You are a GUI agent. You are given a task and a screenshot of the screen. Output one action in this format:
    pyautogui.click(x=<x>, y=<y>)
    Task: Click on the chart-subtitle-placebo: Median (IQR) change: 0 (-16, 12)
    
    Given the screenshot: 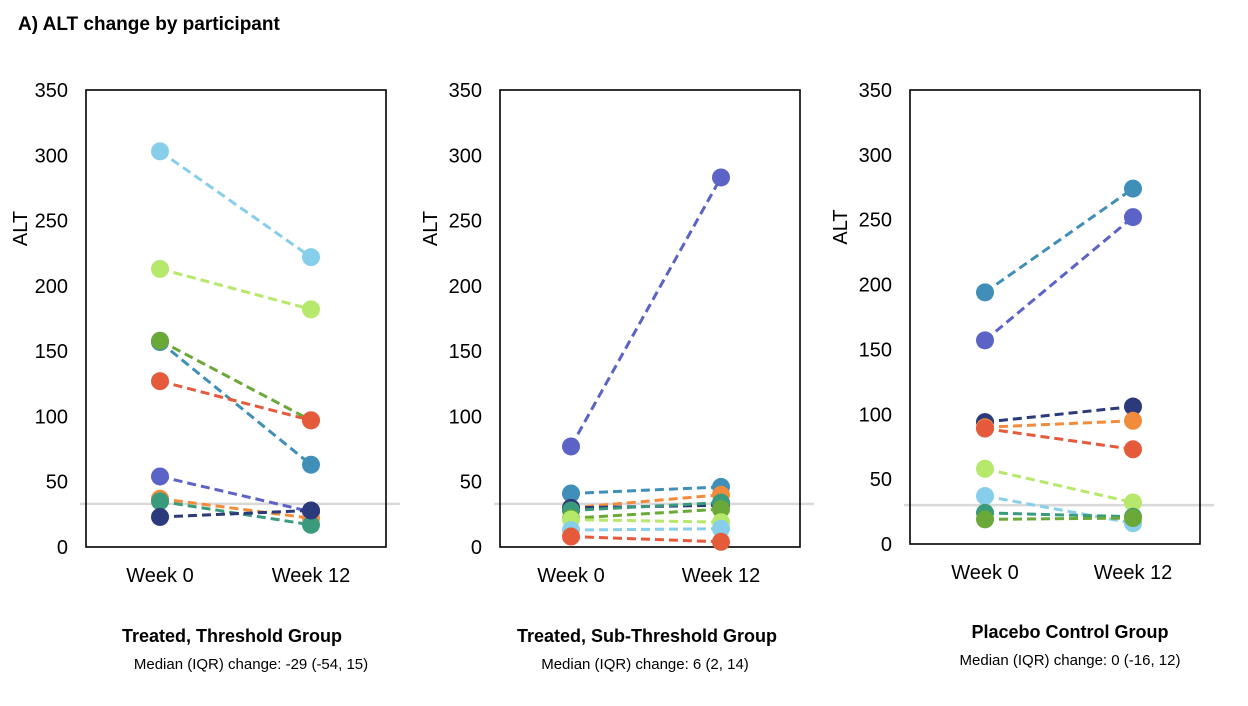 What is the action you would take?
    pyautogui.click(x=1070, y=660)
    